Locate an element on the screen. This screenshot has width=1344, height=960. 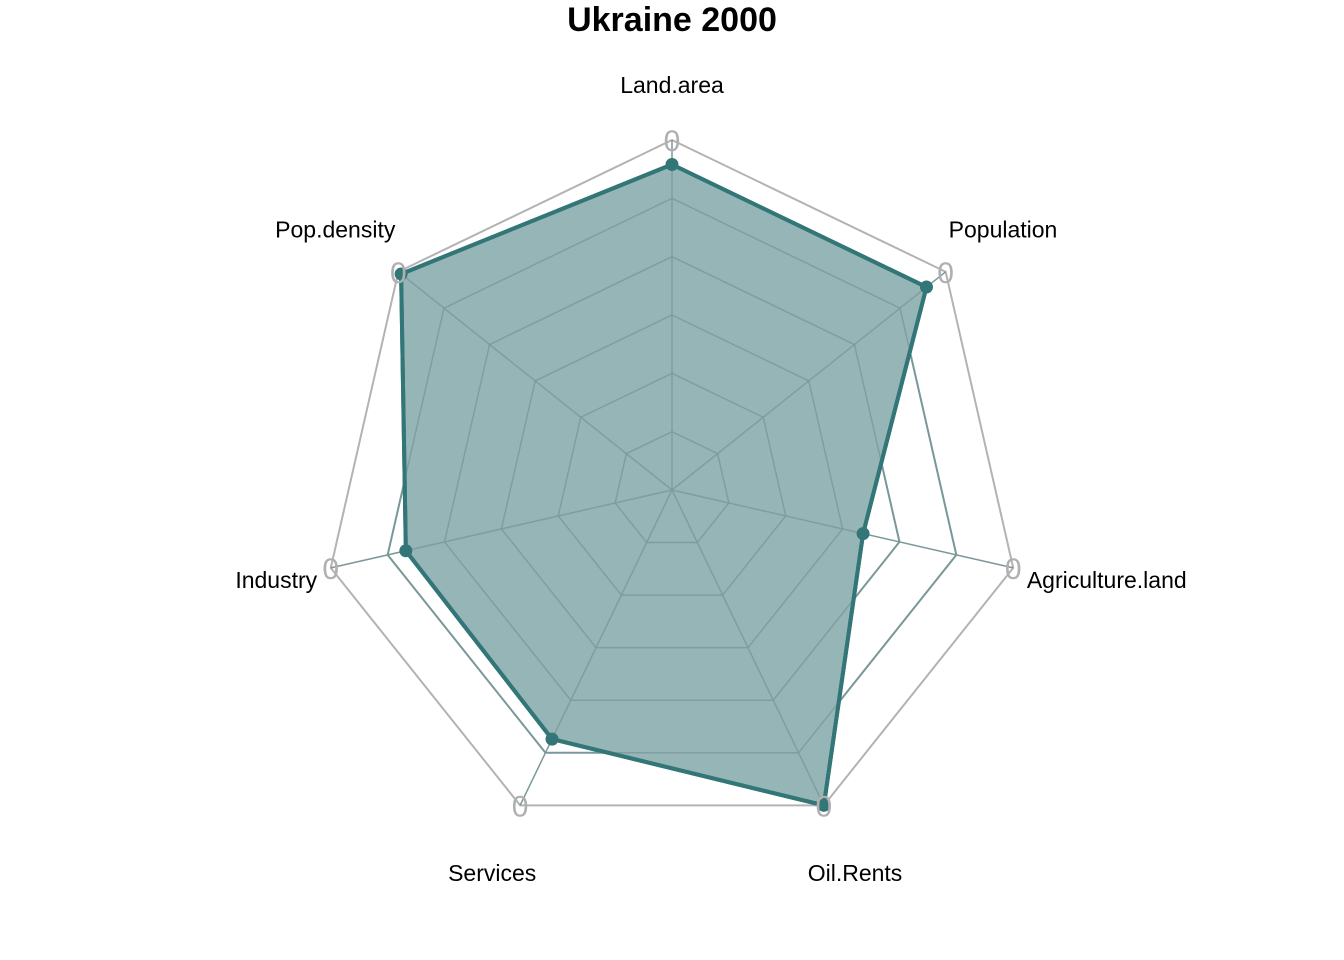
axis-label-population: Population is located at coordinates (1003, 229).